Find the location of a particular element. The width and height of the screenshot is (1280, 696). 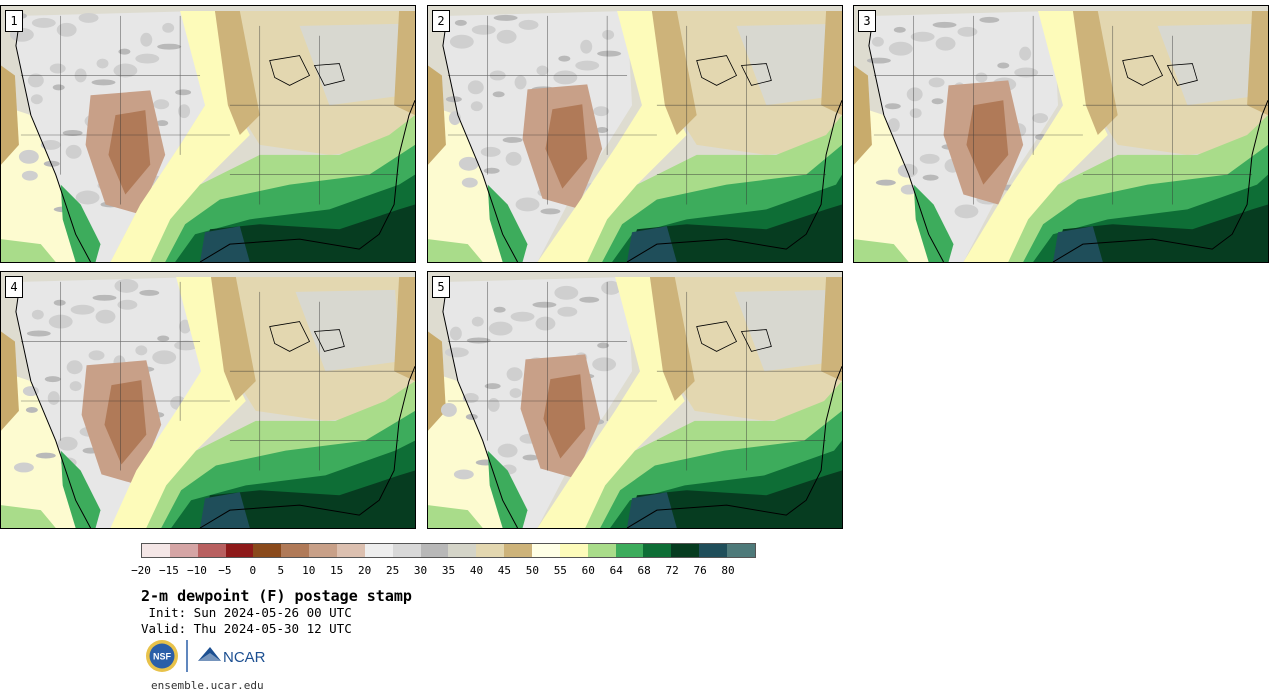

member-number-label: 1 is located at coordinates (14, 21).